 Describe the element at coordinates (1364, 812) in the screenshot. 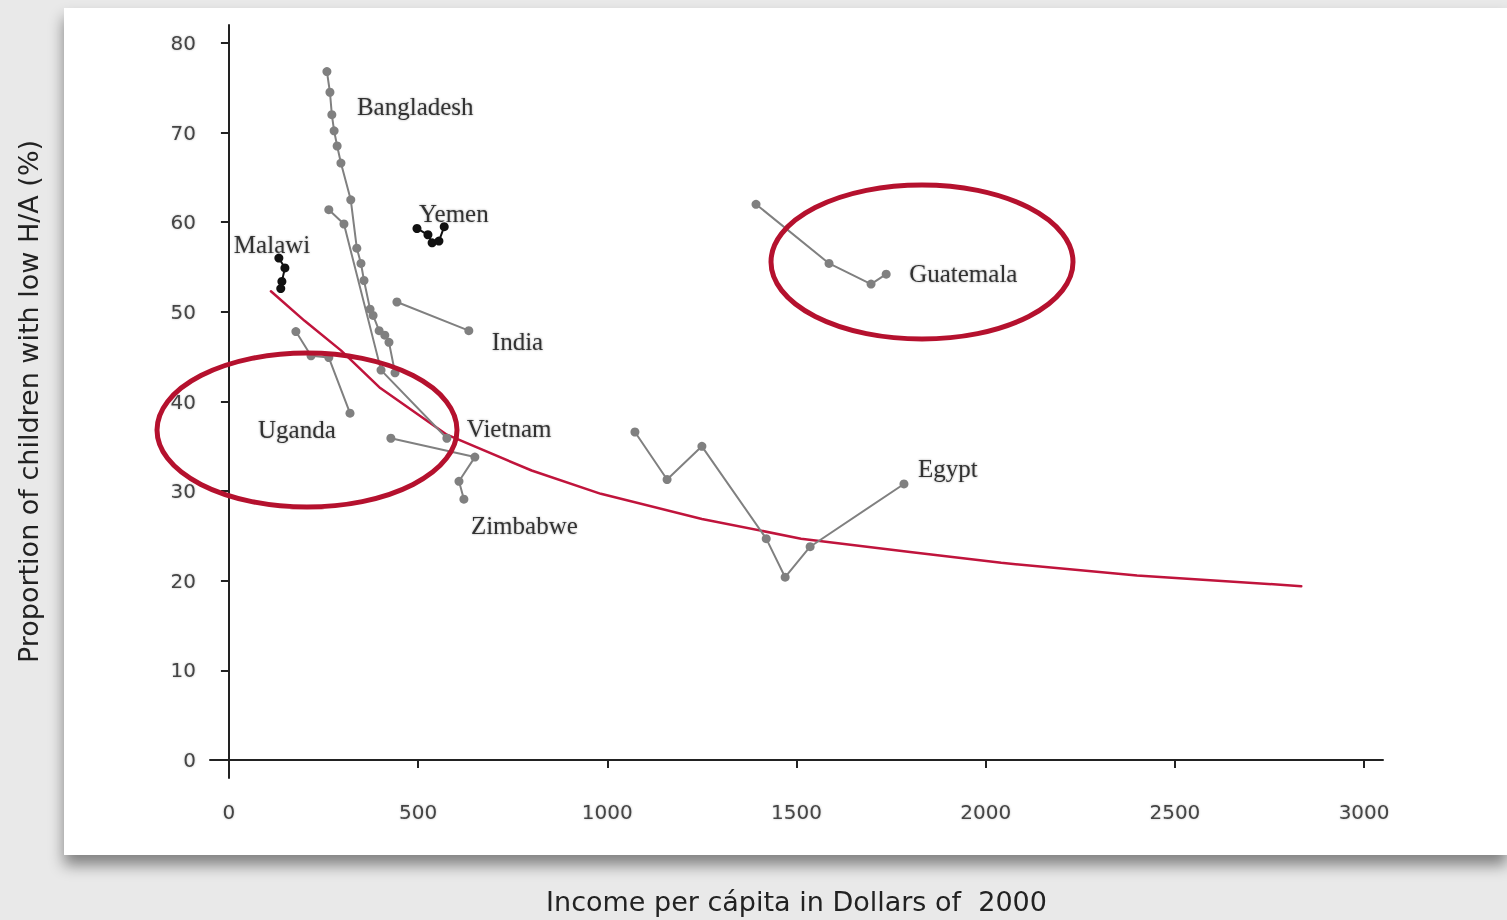

I see `x-tick-label: 3000` at that location.